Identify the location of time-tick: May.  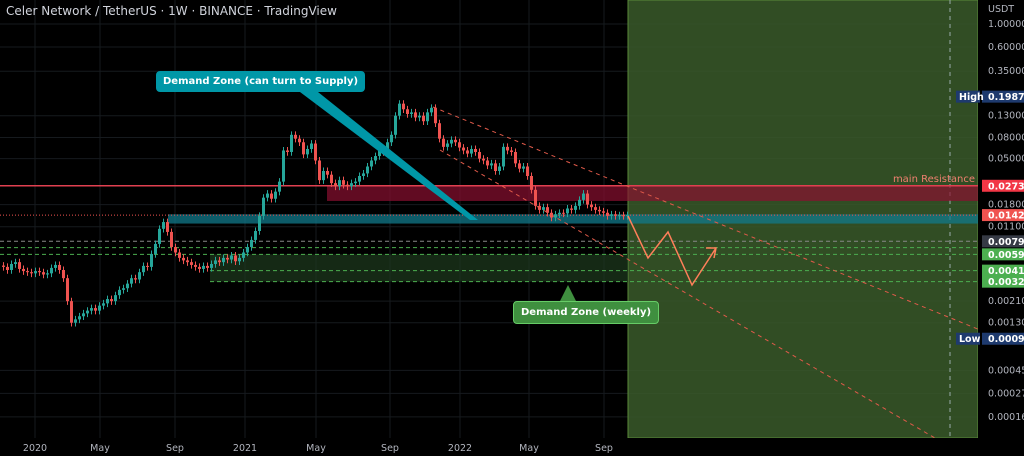
(316, 448).